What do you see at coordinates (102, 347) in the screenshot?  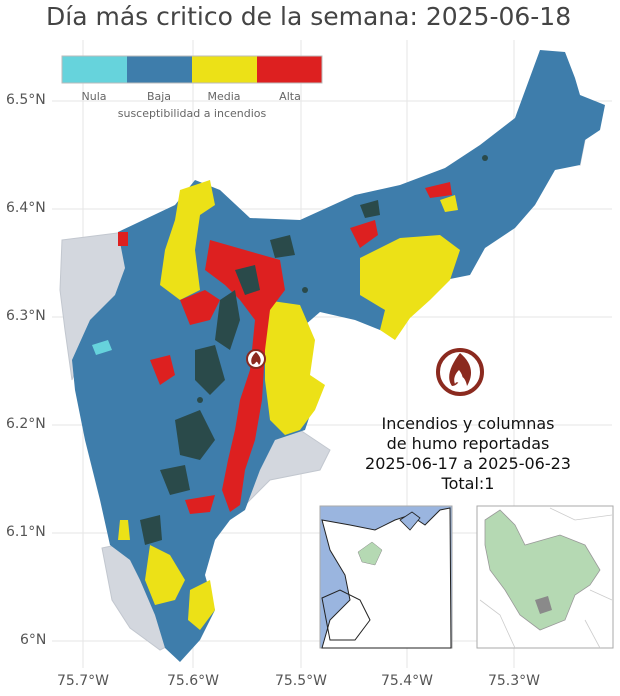 I see `region-nula` at bounding box center [102, 347].